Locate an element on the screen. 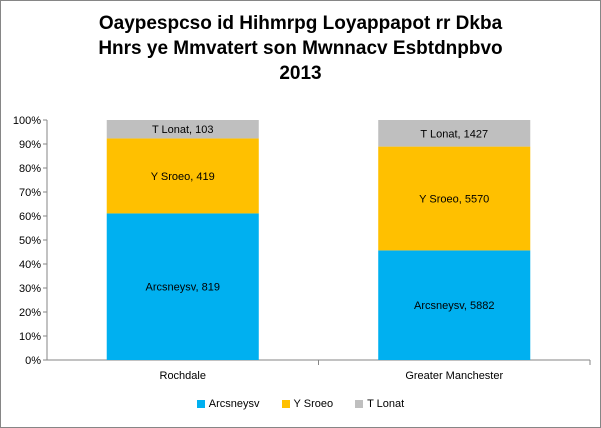  y-tick-label: 40% is located at coordinates (30, 265).